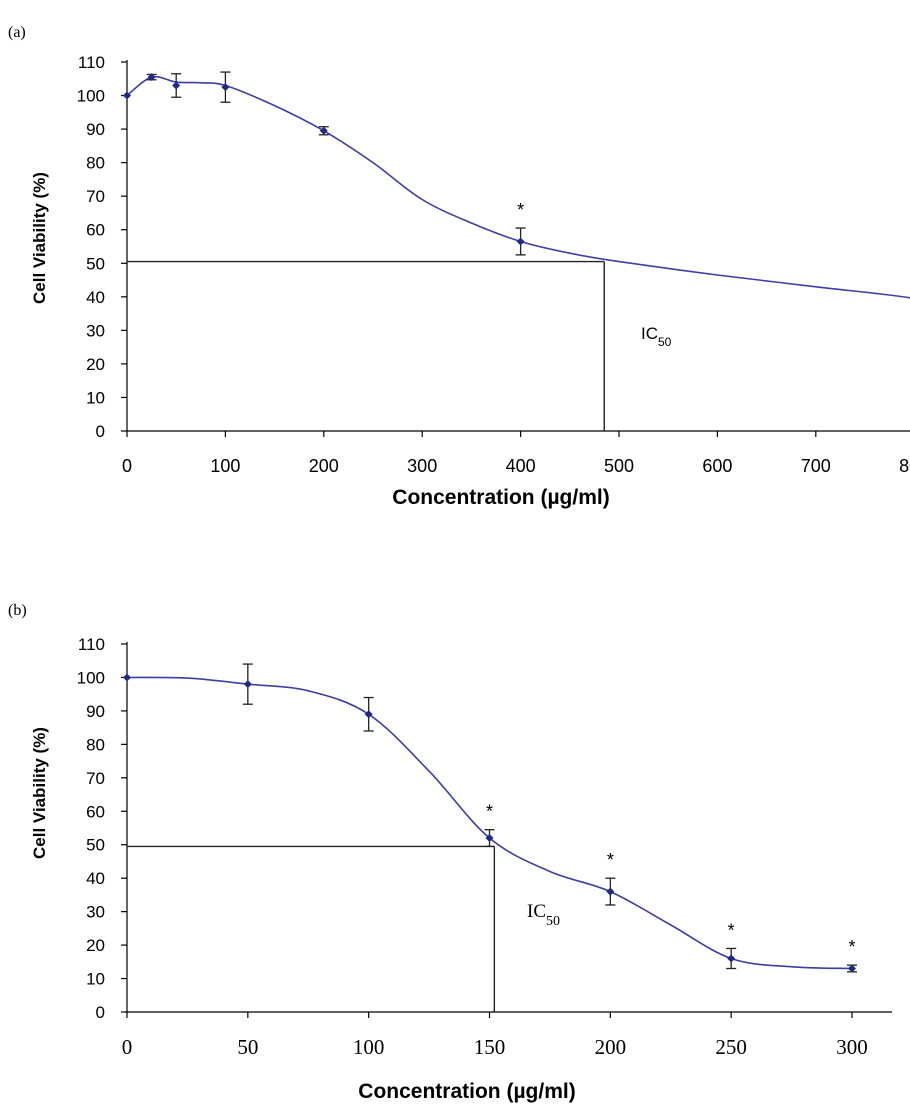 The image size is (910, 1111). What do you see at coordinates (816, 466) in the screenshot?
I see `x-tick-label: 700` at bounding box center [816, 466].